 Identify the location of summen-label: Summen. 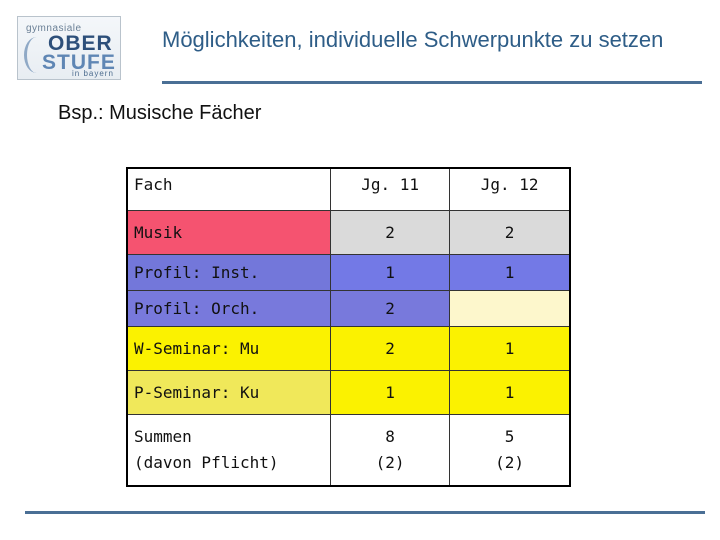
(163, 436).